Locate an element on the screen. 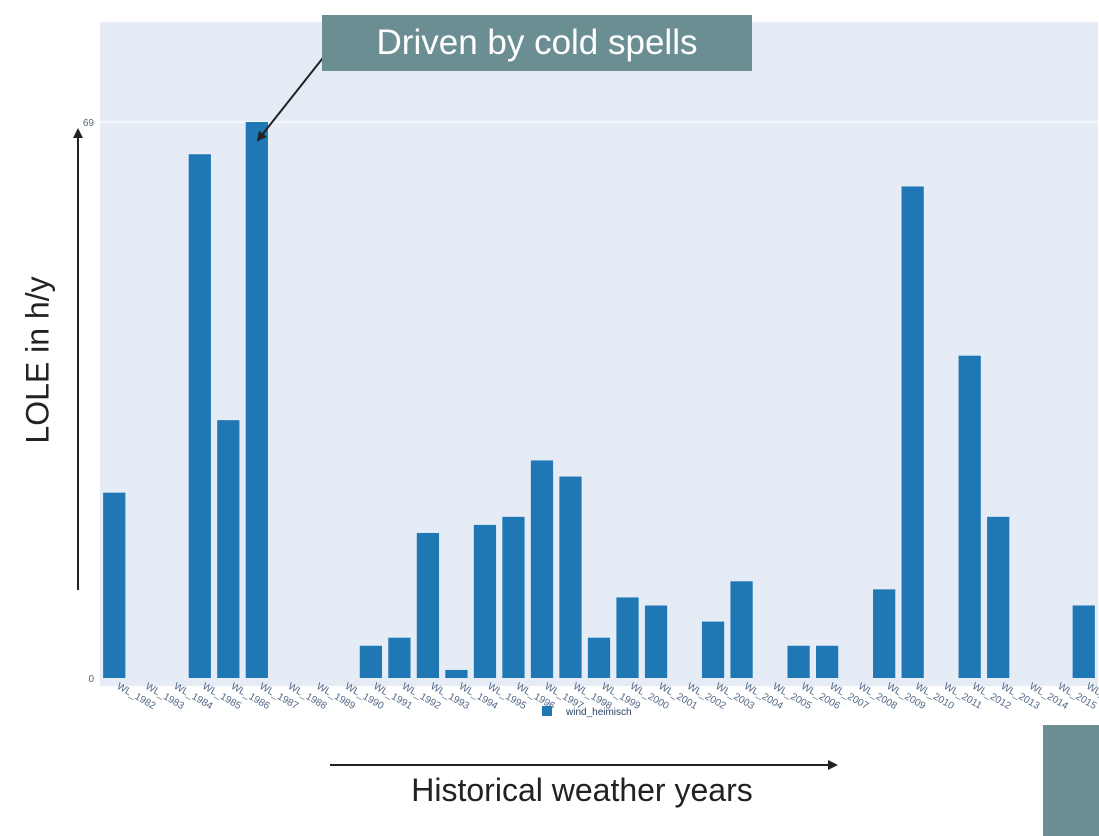 Image resolution: width=1099 pixels, height=836 pixels. bar-wl-1997 is located at coordinates (542, 569).